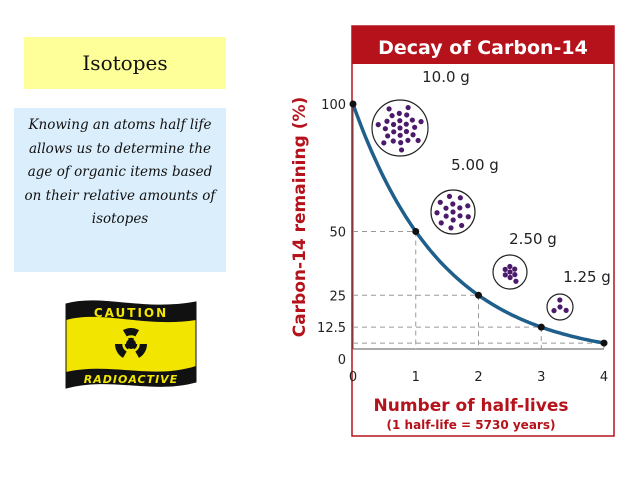 Image resolution: width=641 pixels, height=482 pixels. I want to click on slide-title-box: Isotopes, so click(125, 63).